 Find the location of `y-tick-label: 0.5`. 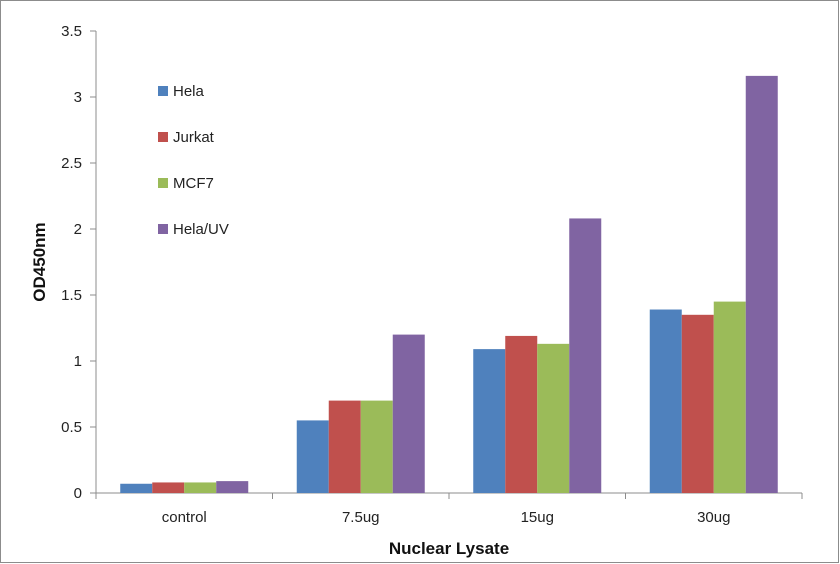

y-tick-label: 0.5 is located at coordinates (71, 427).